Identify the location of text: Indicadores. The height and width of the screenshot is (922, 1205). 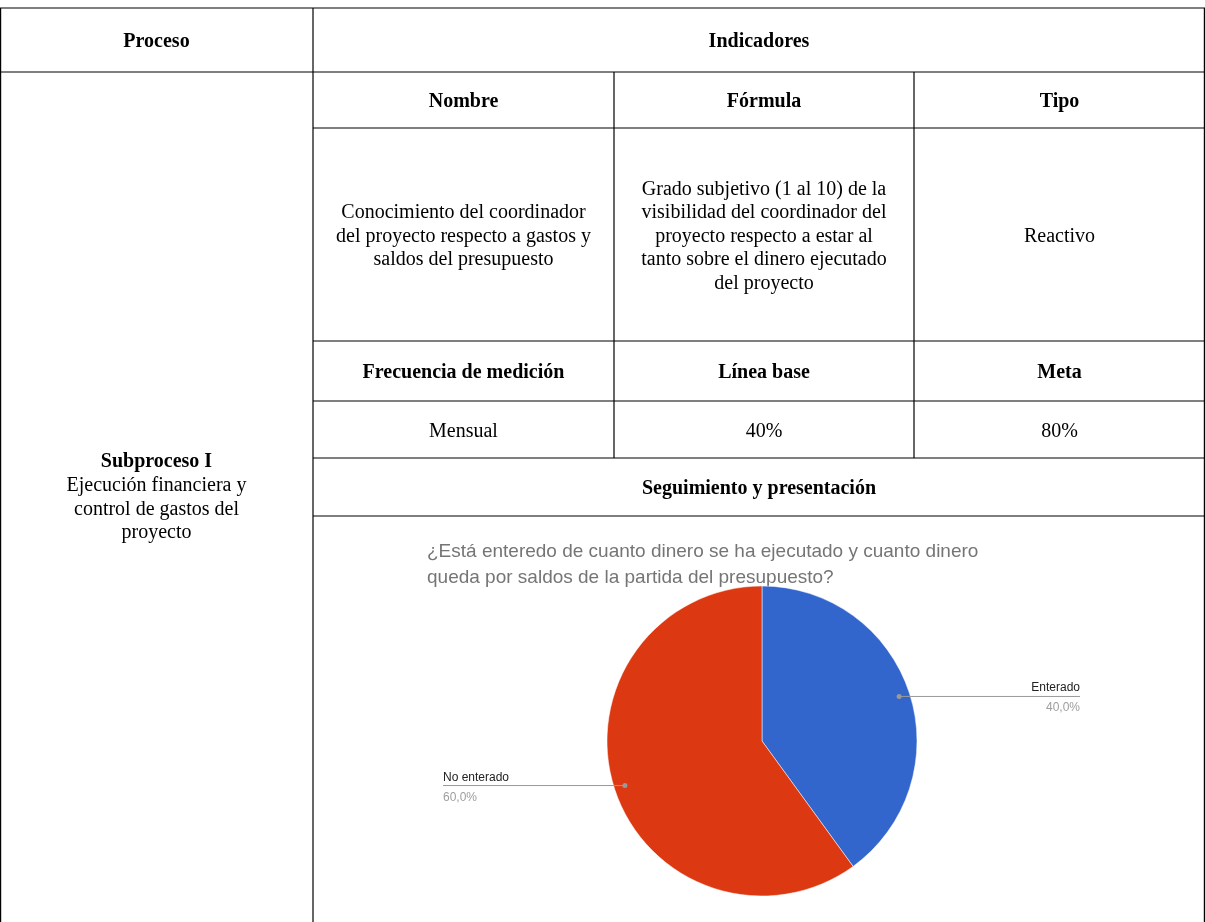
(759, 40).